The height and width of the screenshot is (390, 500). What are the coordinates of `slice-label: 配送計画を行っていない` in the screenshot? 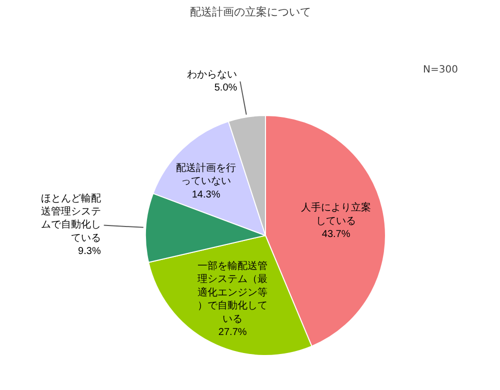 It's located at (206, 175).